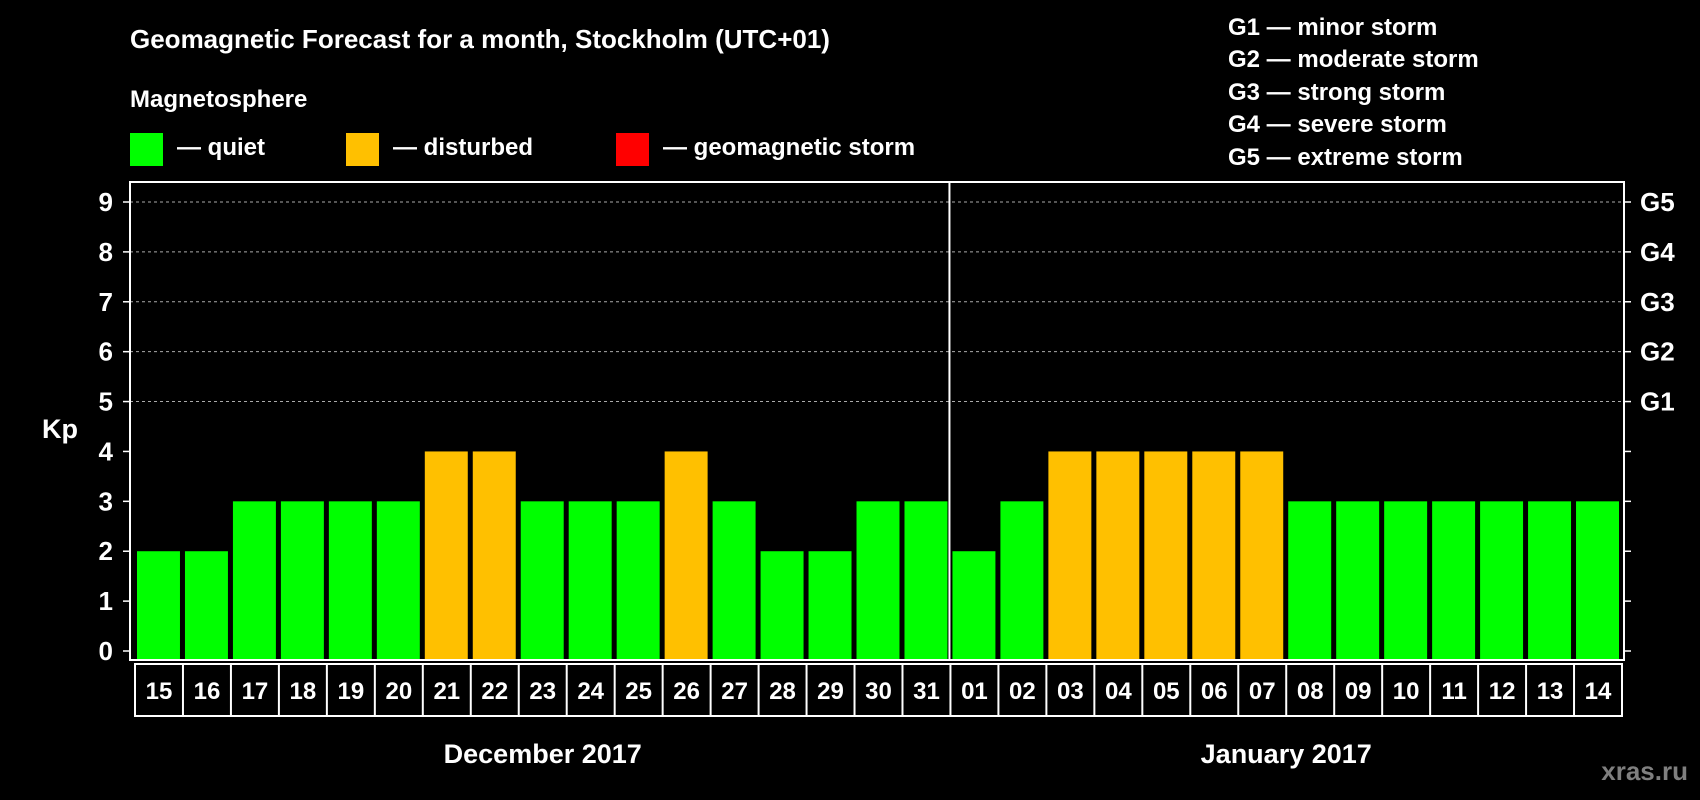  What do you see at coordinates (1644, 771) in the screenshot?
I see `watermark: xras.ru` at bounding box center [1644, 771].